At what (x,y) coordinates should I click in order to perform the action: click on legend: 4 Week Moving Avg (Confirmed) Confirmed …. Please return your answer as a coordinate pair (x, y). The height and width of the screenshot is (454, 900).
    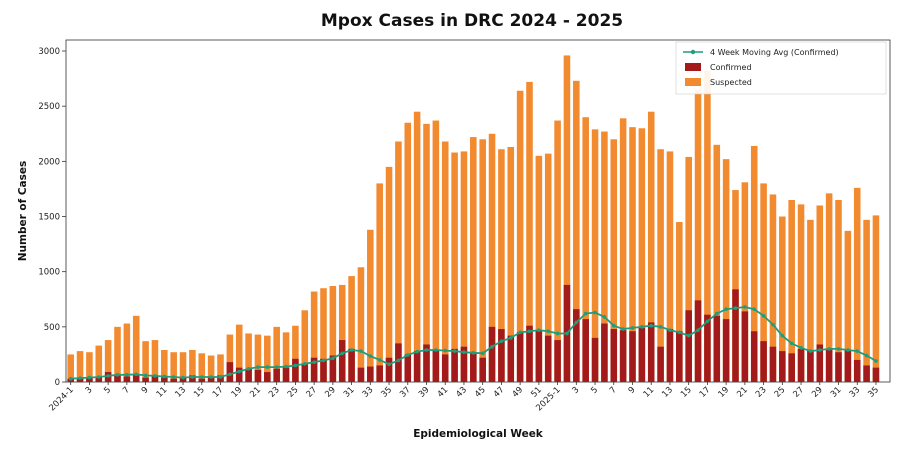
    Looking at the image, I should click on (781, 68).